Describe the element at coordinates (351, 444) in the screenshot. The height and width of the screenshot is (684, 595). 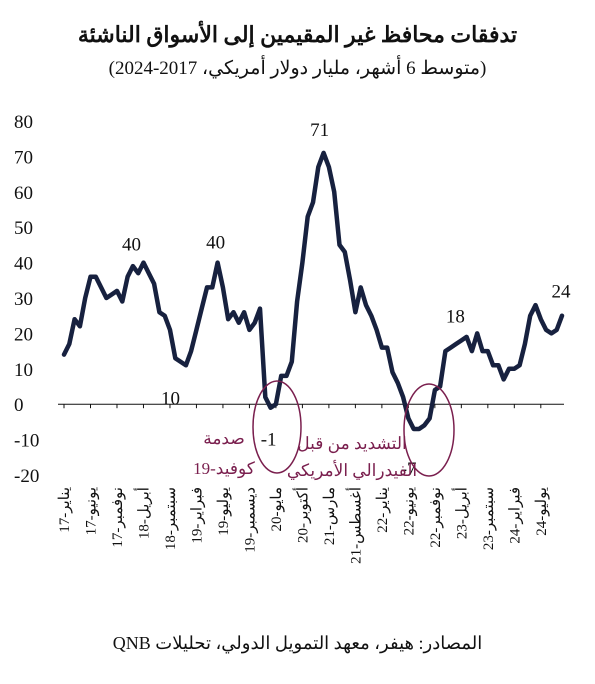
I see `annotation-text: التشديد من قبل` at that location.